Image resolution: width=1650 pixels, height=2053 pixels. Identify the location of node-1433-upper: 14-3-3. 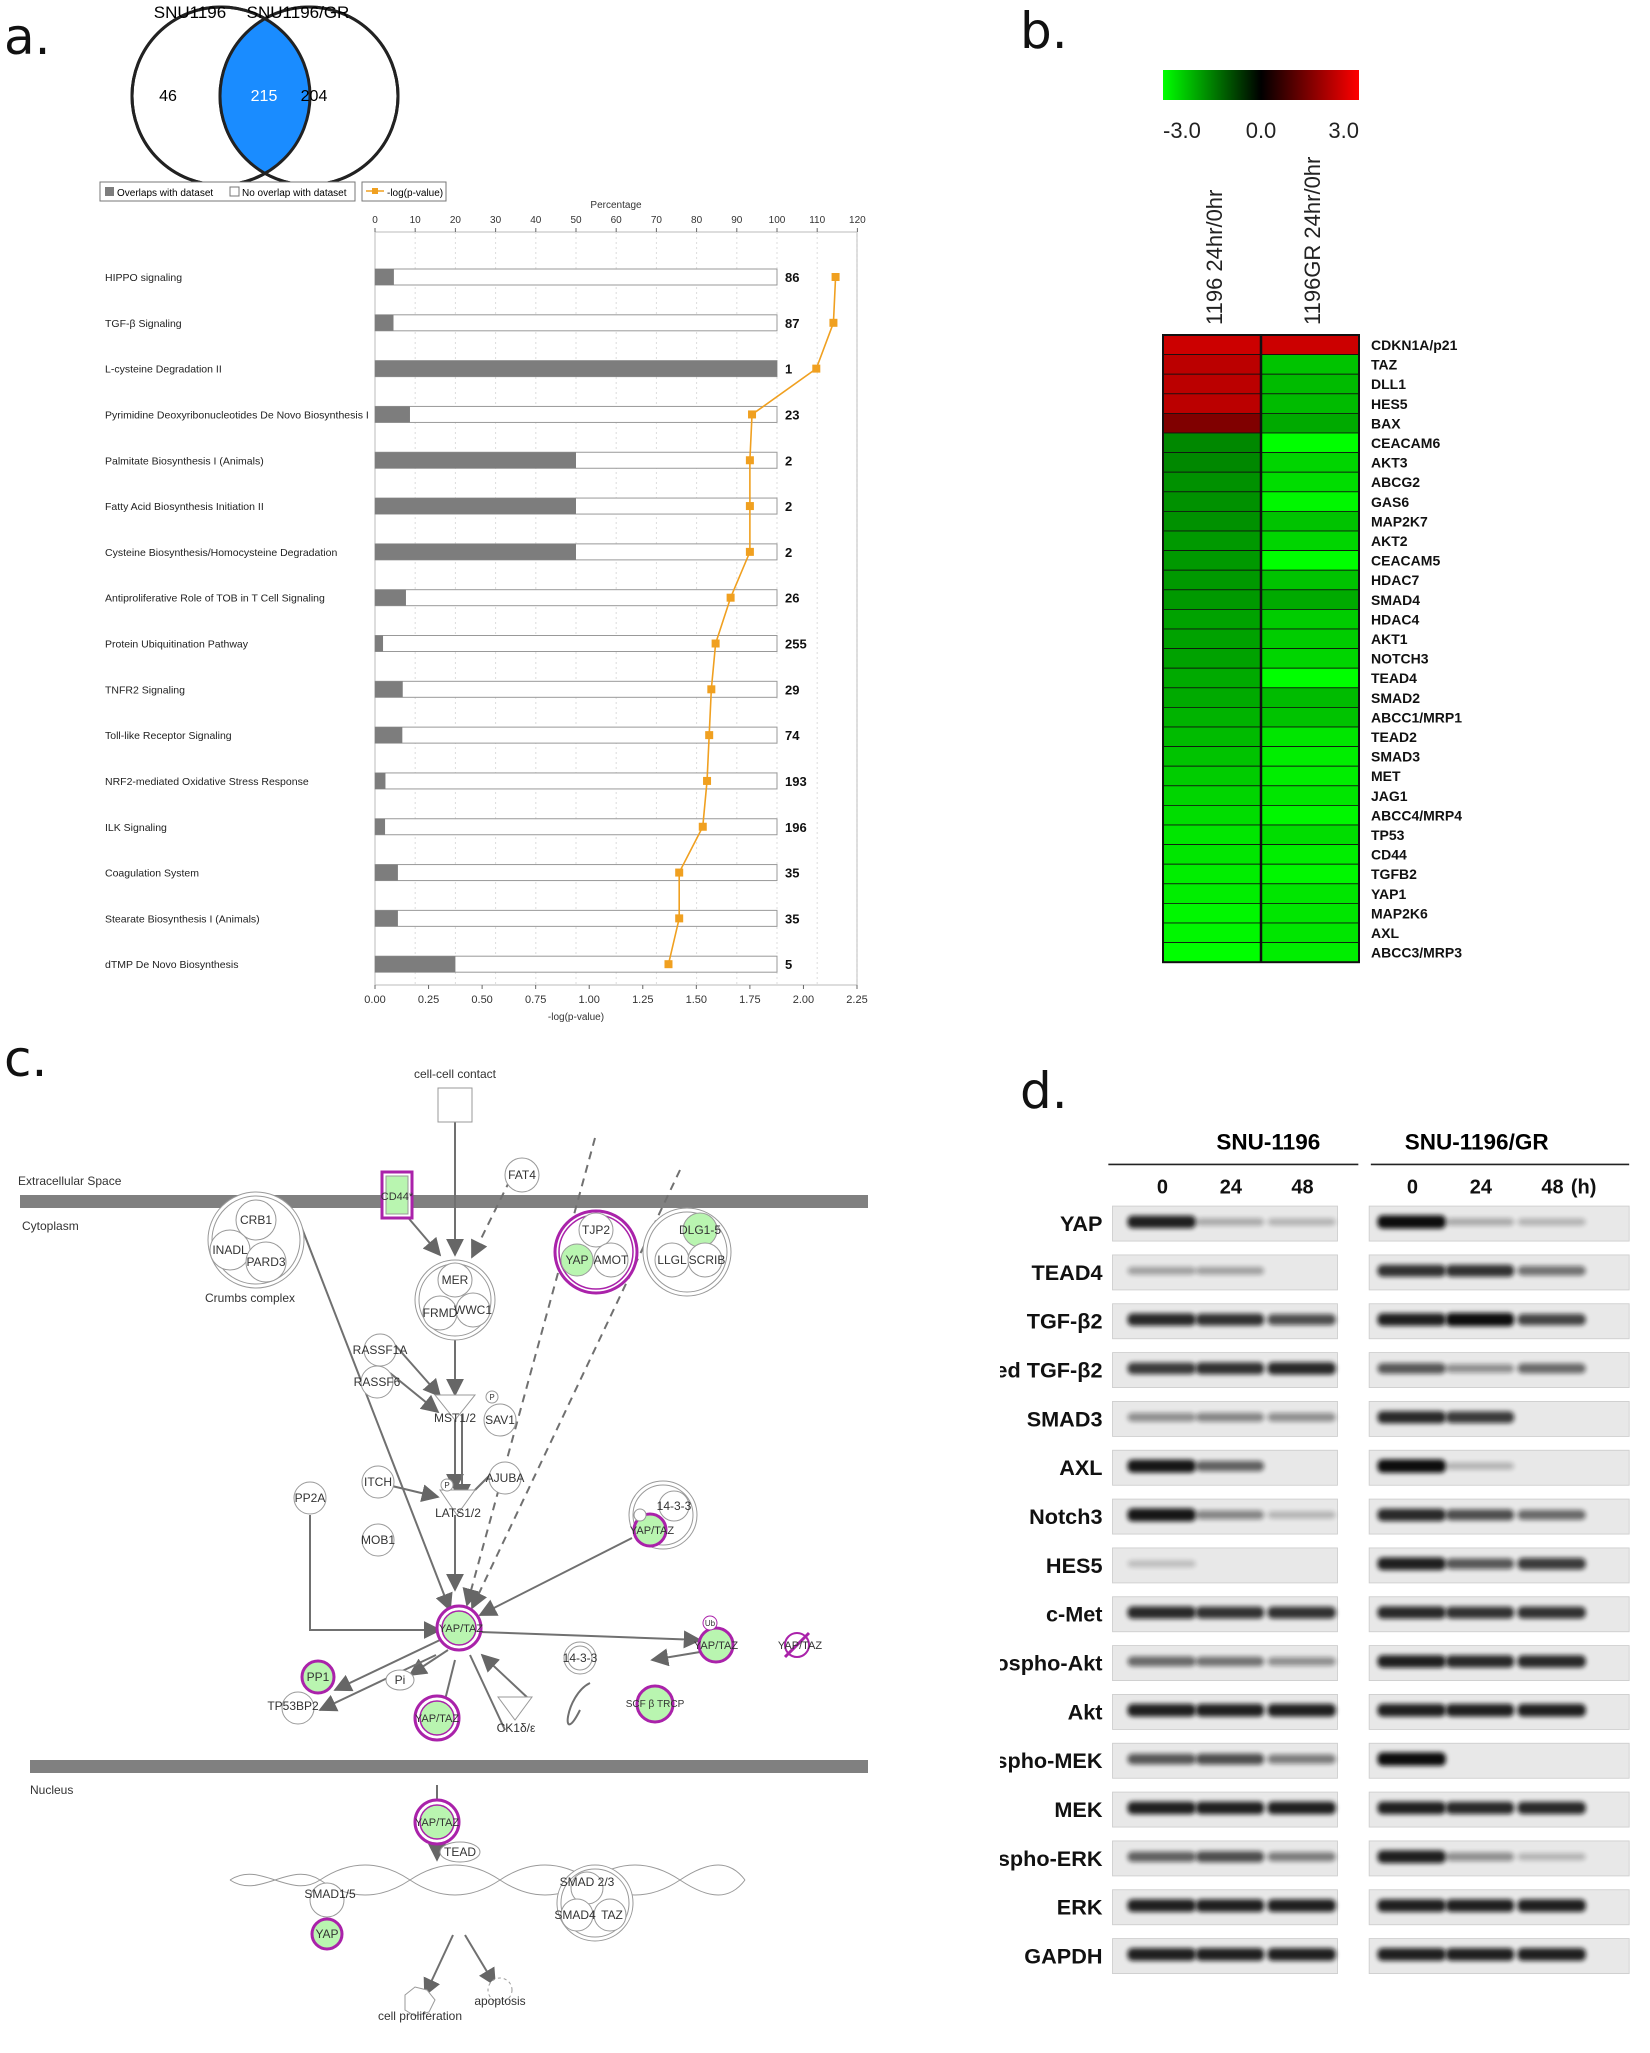
(674, 1506).